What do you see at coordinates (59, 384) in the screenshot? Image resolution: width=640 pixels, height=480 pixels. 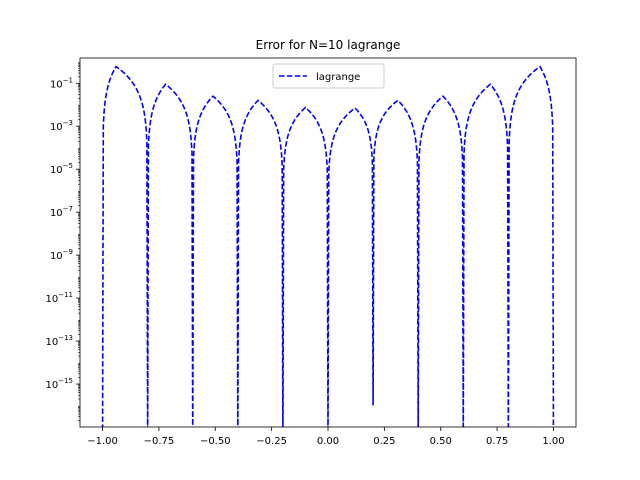 I see `y-tick-label: 10⁻¹⁵` at bounding box center [59, 384].